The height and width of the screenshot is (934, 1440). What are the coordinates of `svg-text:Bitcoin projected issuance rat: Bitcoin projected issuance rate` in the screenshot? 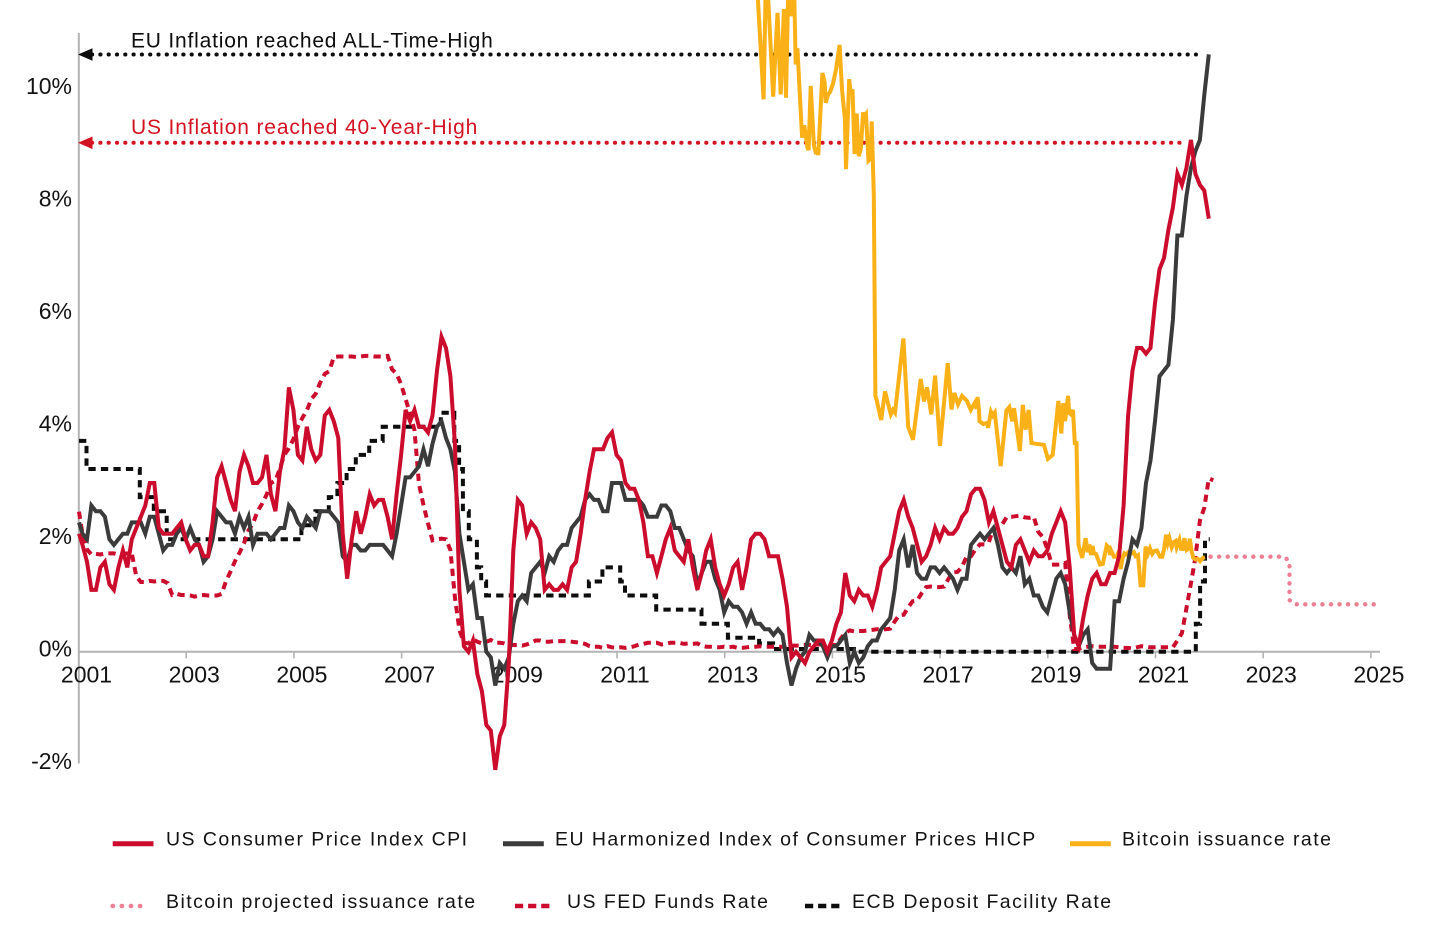 It's located at (321, 902).